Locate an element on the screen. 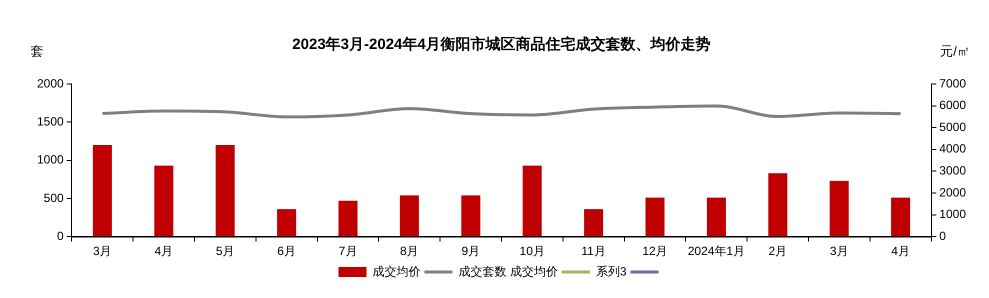  y2-tick-label: 3000 is located at coordinates (952, 171).